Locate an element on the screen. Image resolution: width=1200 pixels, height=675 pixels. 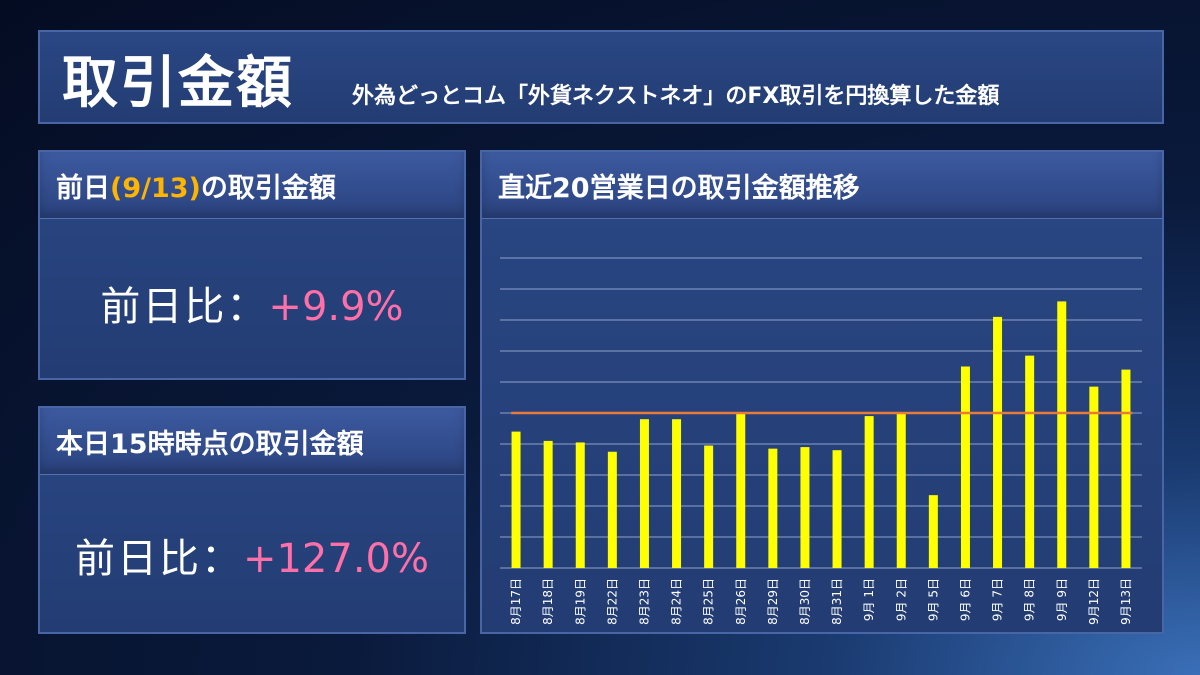
x-tick-label: 8月30日 is located at coordinates (805, 601).